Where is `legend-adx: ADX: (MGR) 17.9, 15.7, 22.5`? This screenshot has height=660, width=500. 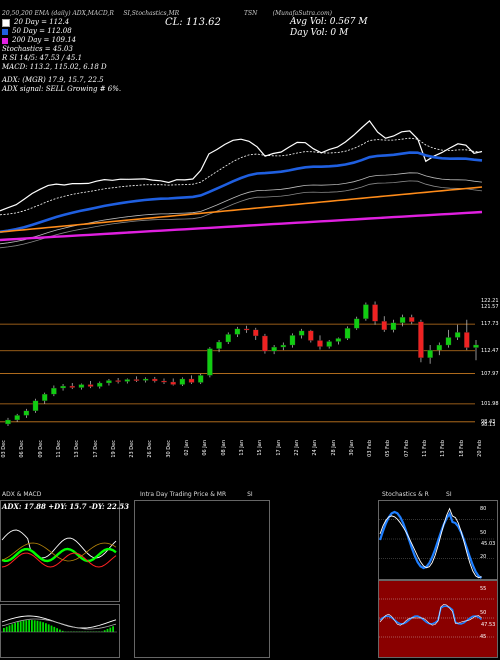
legend-adx: ADX: (MGR) 17.9, 15.7, 22.5 is located at coordinates (53, 80).